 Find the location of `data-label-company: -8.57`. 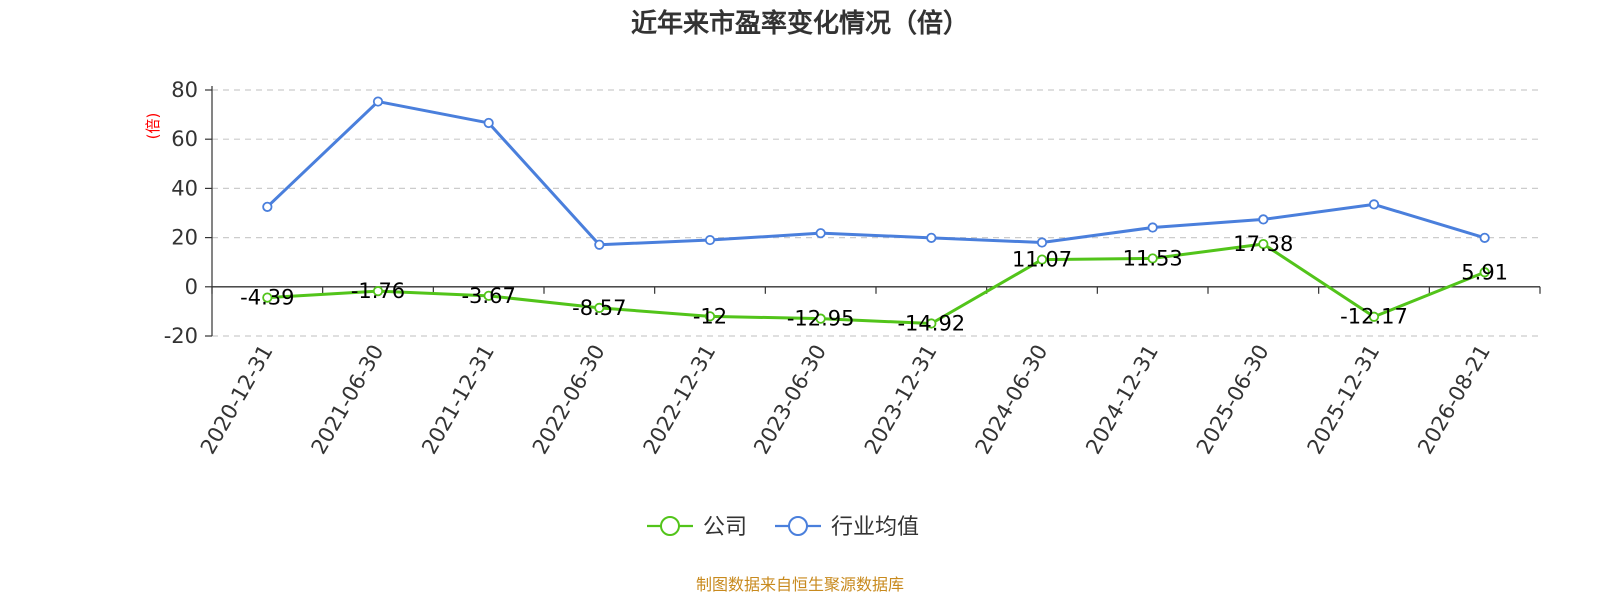

data-label-company: -8.57 is located at coordinates (599, 308).